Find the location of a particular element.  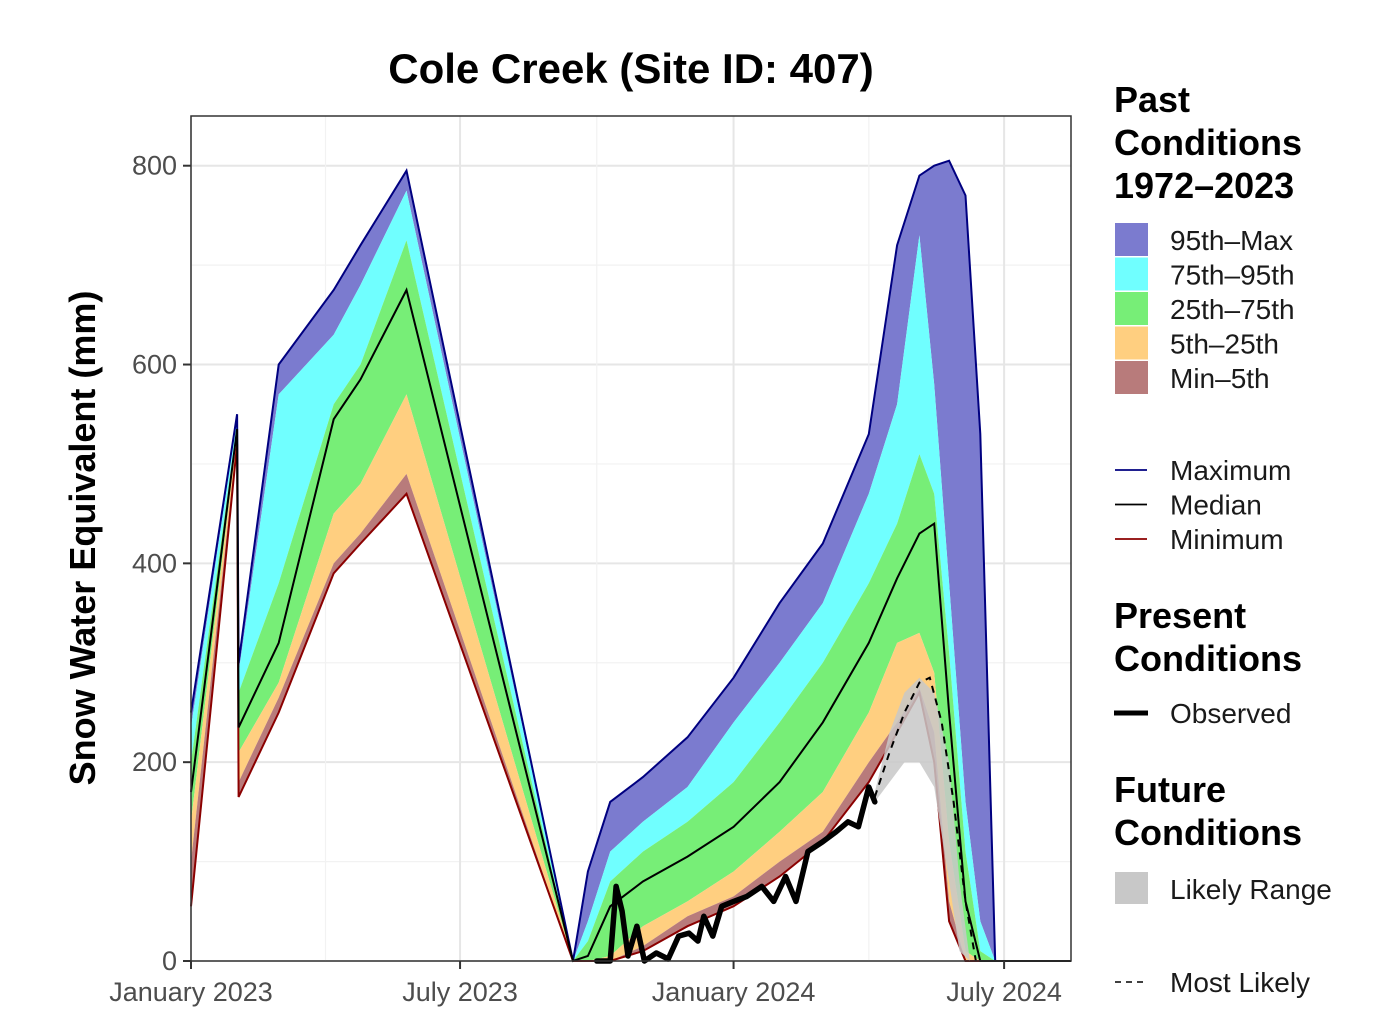

x-tick-label: July 2023 is located at coordinates (460, 992).